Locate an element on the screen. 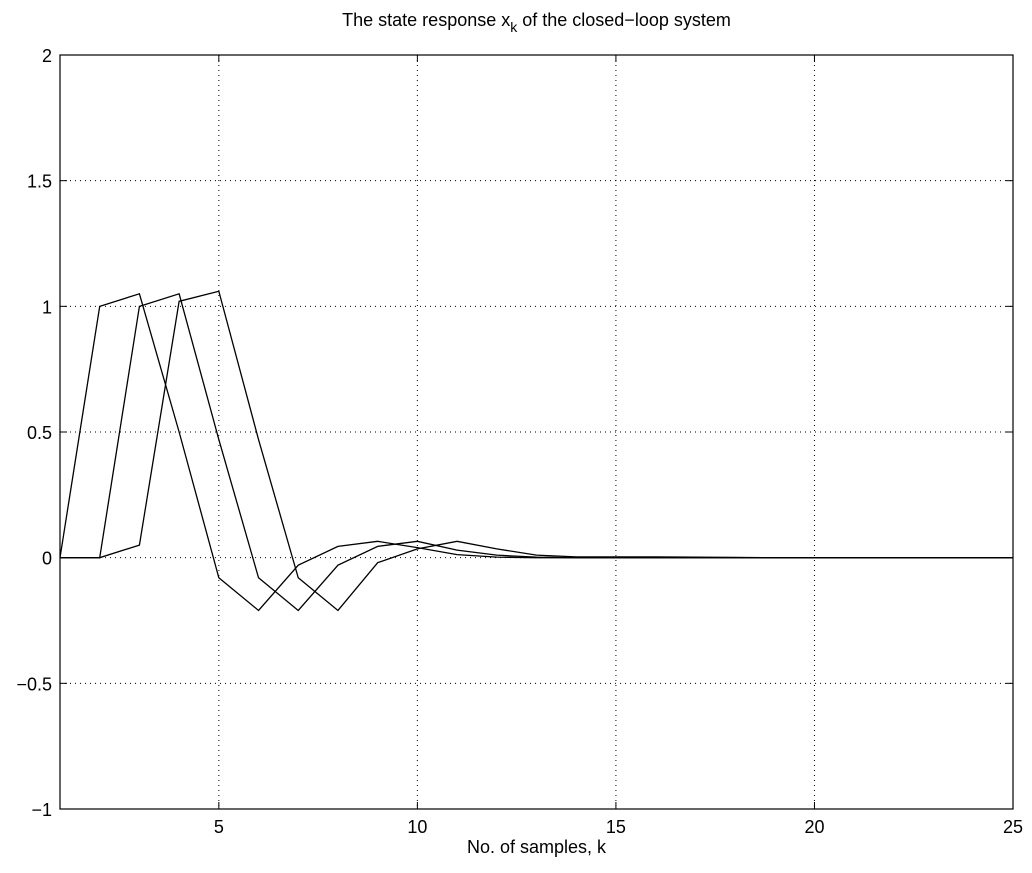 The height and width of the screenshot is (873, 1032). y-tick-label: −0.5 is located at coordinates (34, 684).